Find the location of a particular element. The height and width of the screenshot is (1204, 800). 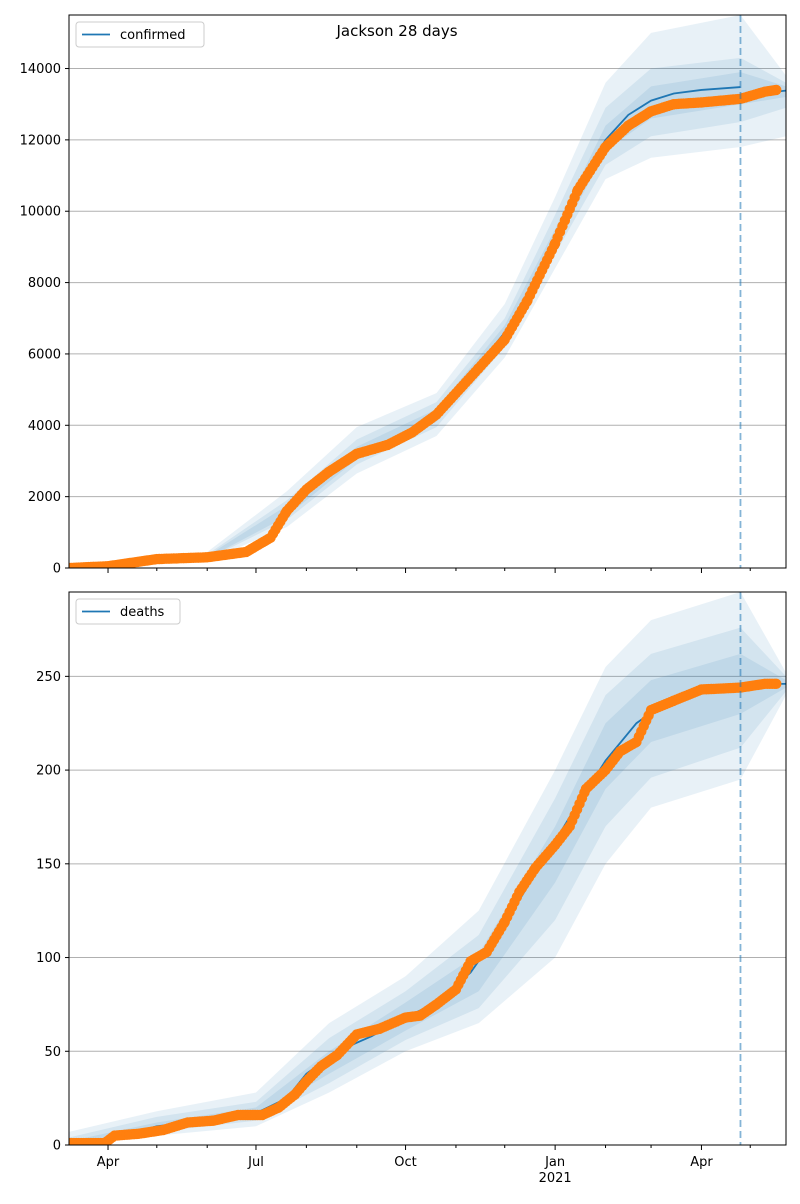

legend: deaths is located at coordinates (128, 611).